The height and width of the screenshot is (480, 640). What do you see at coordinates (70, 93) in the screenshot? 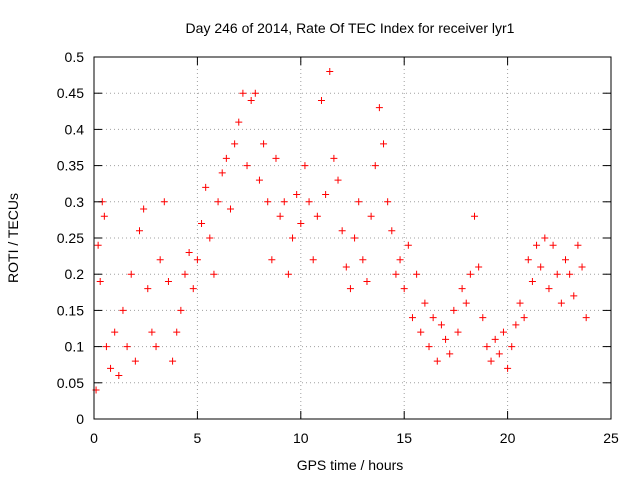
I see `y-tick-label: 0.45` at bounding box center [70, 93].